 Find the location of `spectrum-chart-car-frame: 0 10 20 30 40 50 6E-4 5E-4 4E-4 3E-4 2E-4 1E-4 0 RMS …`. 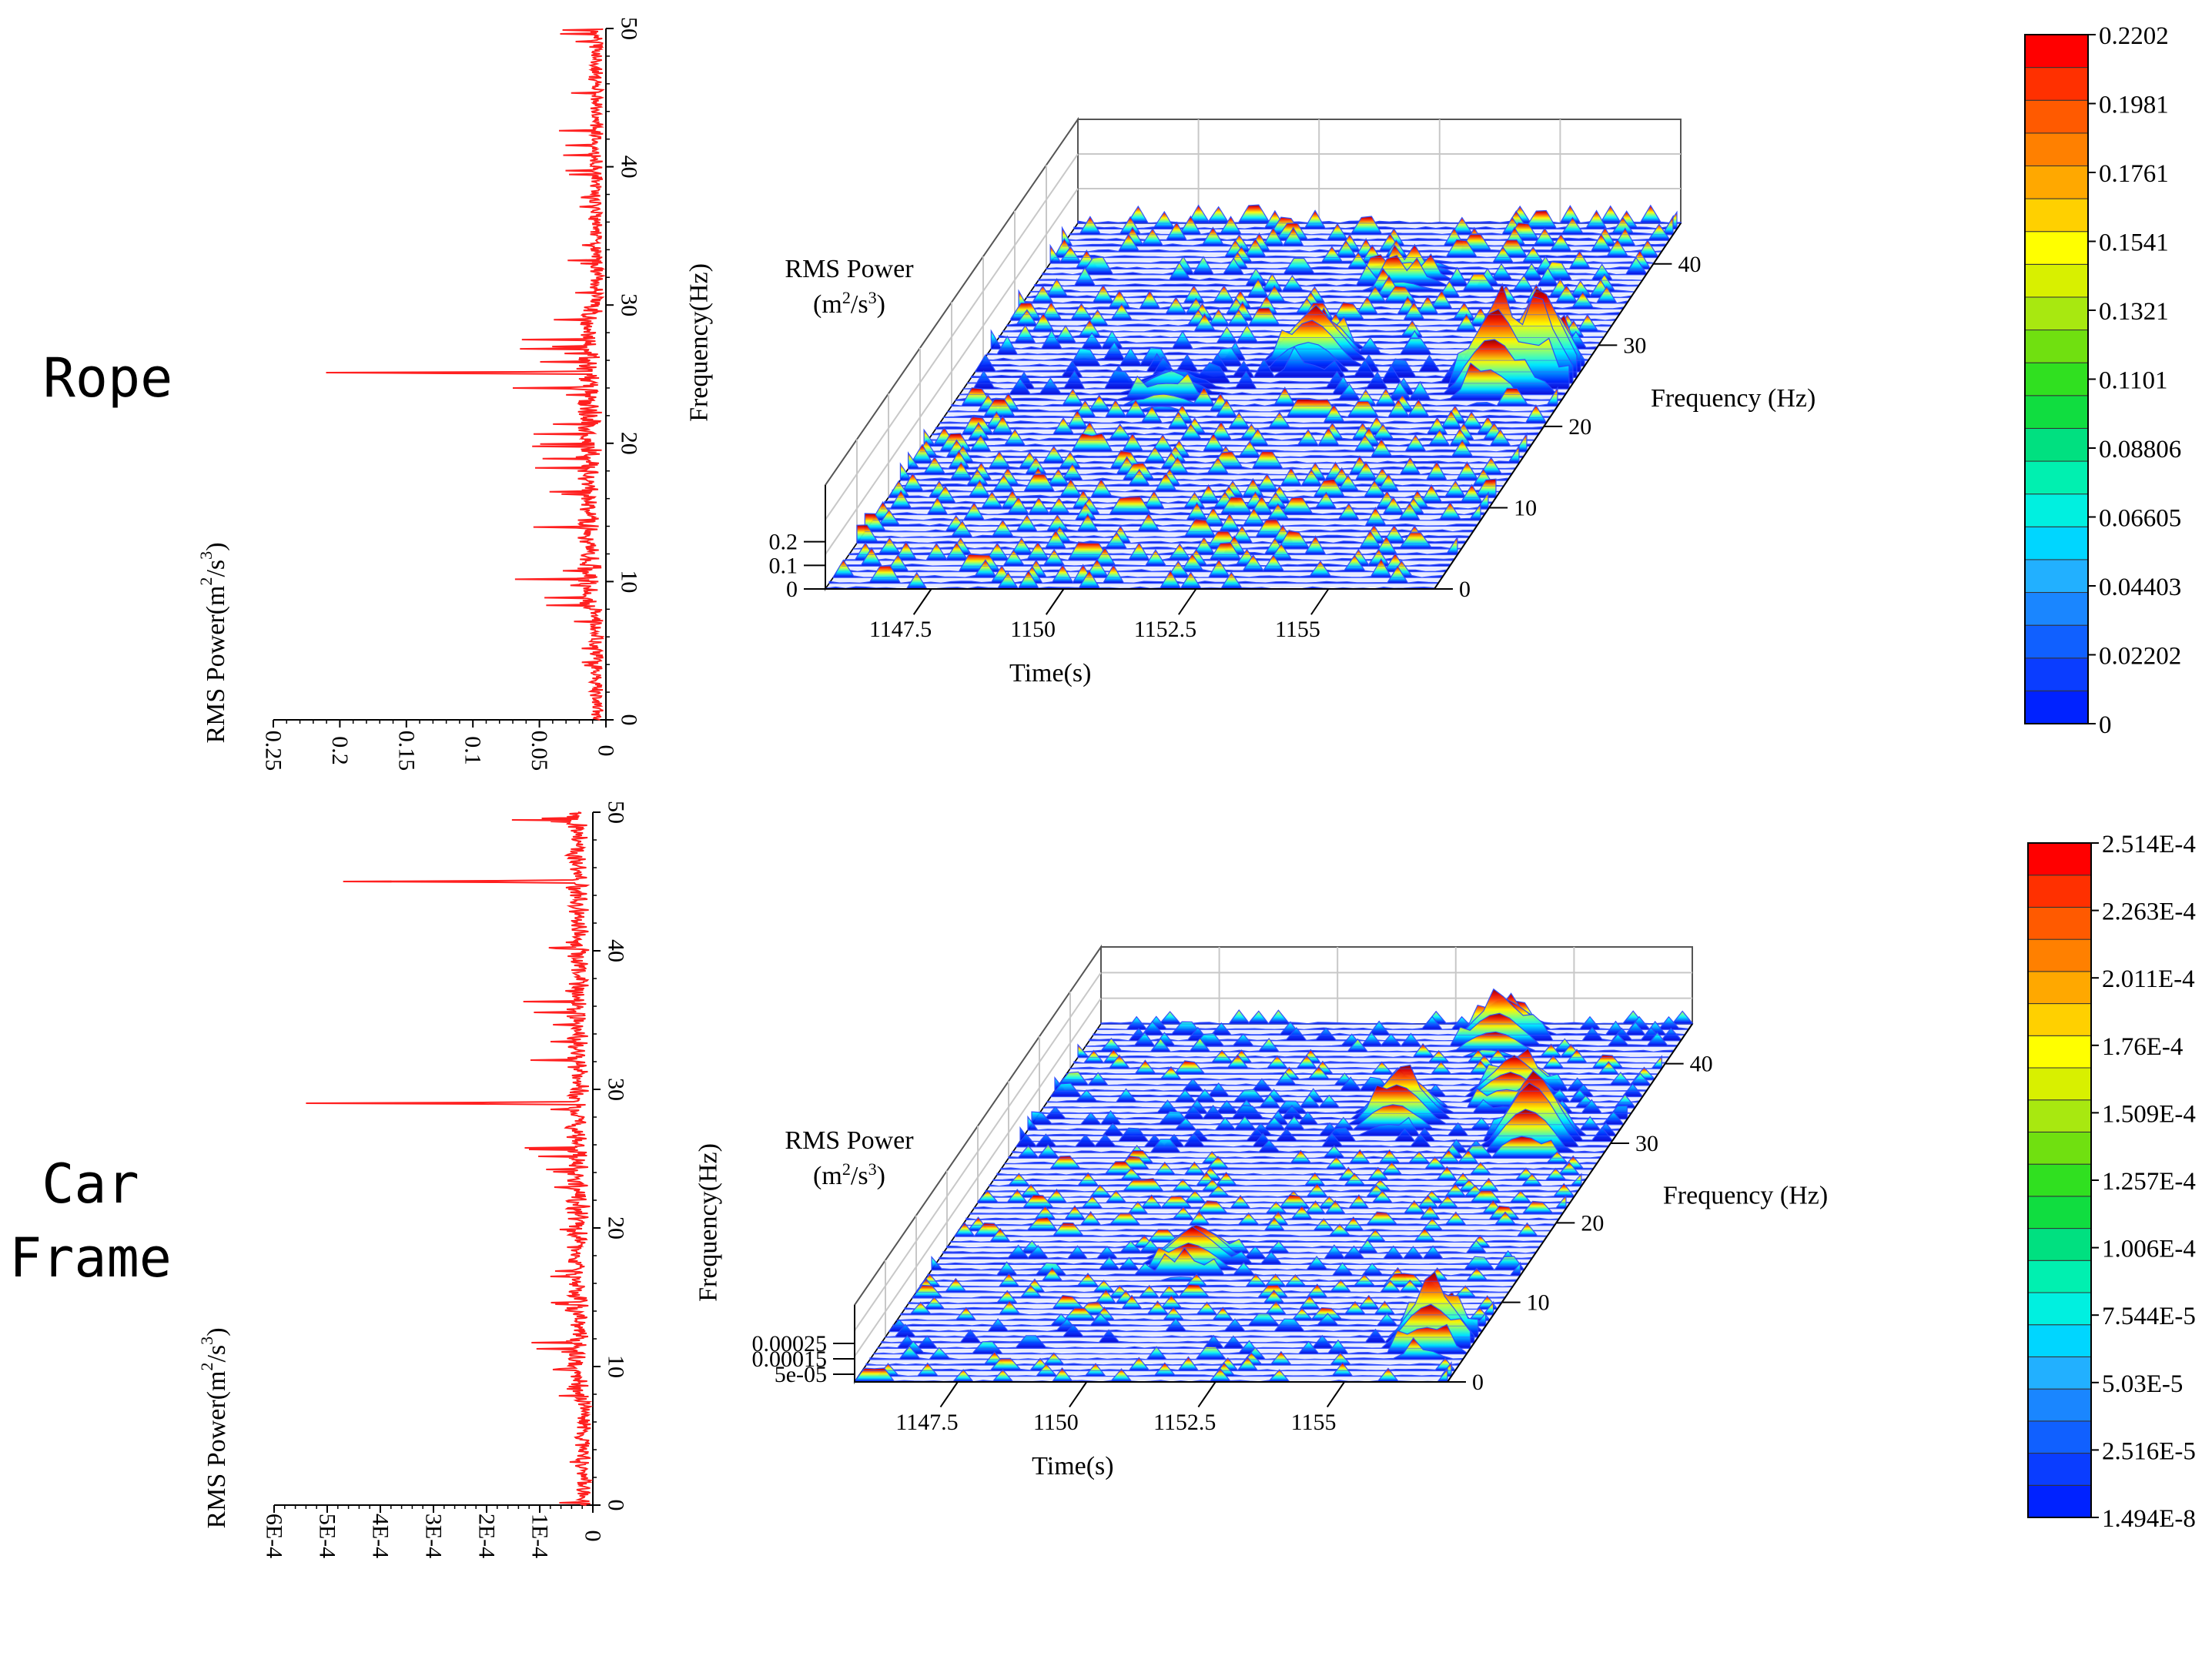

spectrum-chart-car-frame: 0 10 20 30 40 50 6E-4 5E-4 4E-4 3E-4 2E-4 1E-4 0 RMS … is located at coordinates (413, 1179).